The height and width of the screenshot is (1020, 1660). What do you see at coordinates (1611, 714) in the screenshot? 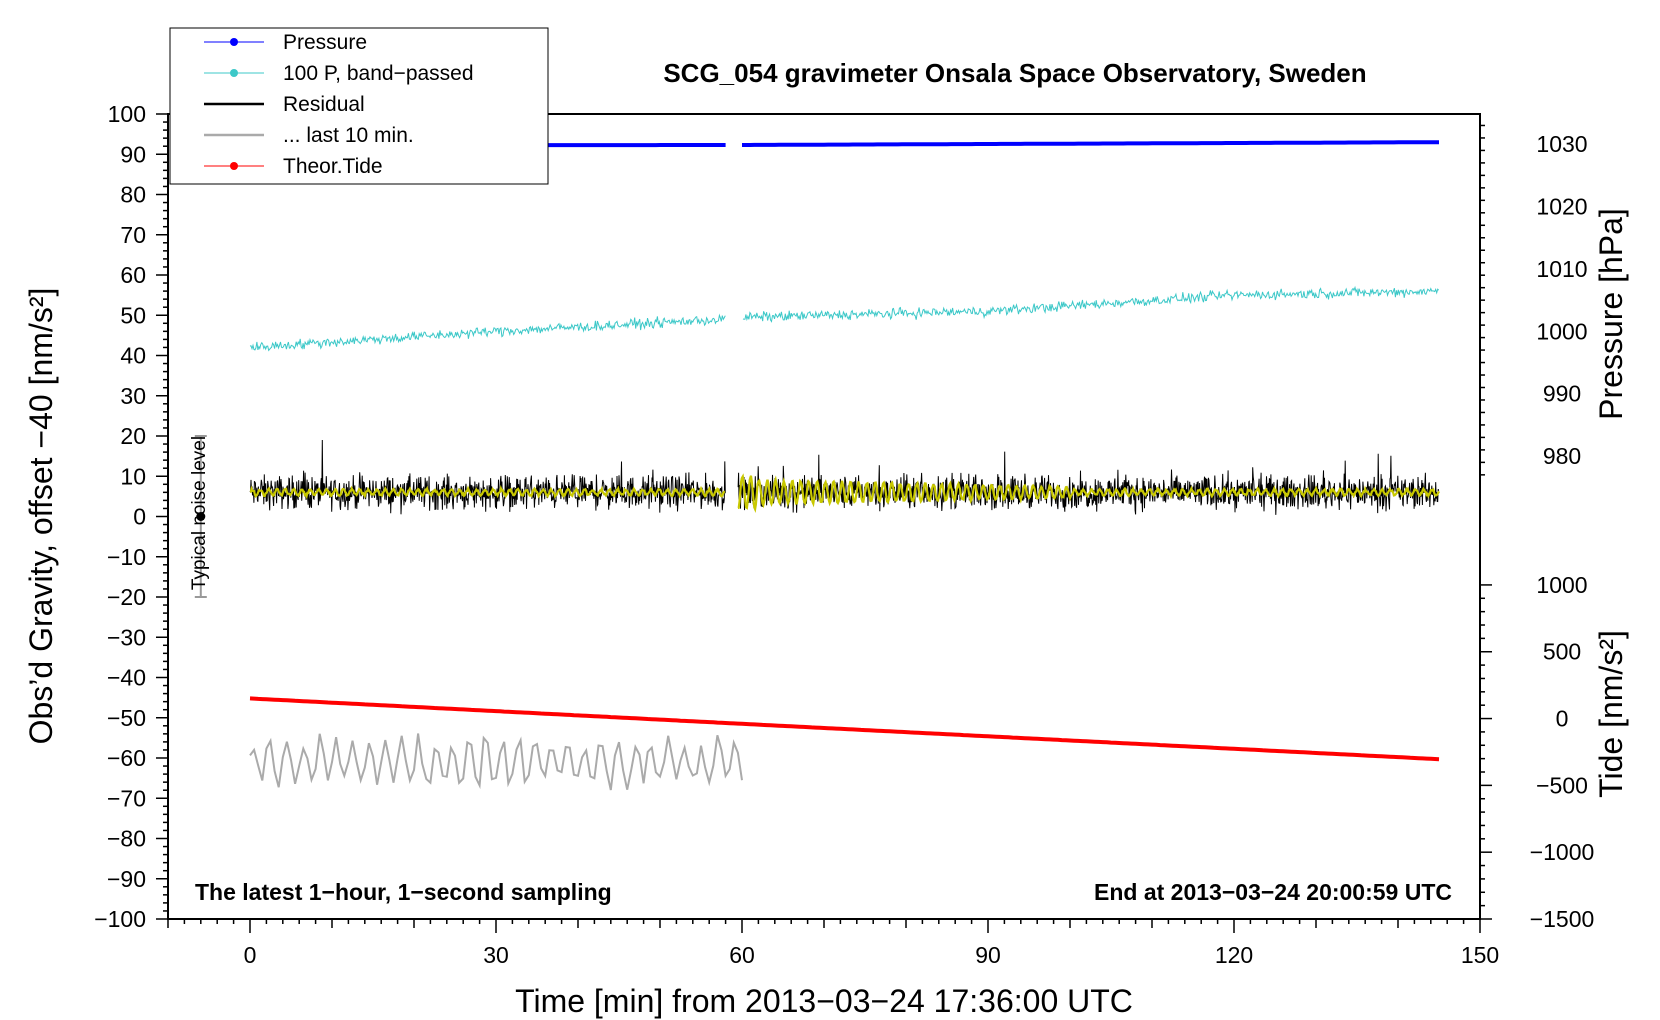
I see `y-axis-tide-title: Tide [nm/s²]` at bounding box center [1611, 714].